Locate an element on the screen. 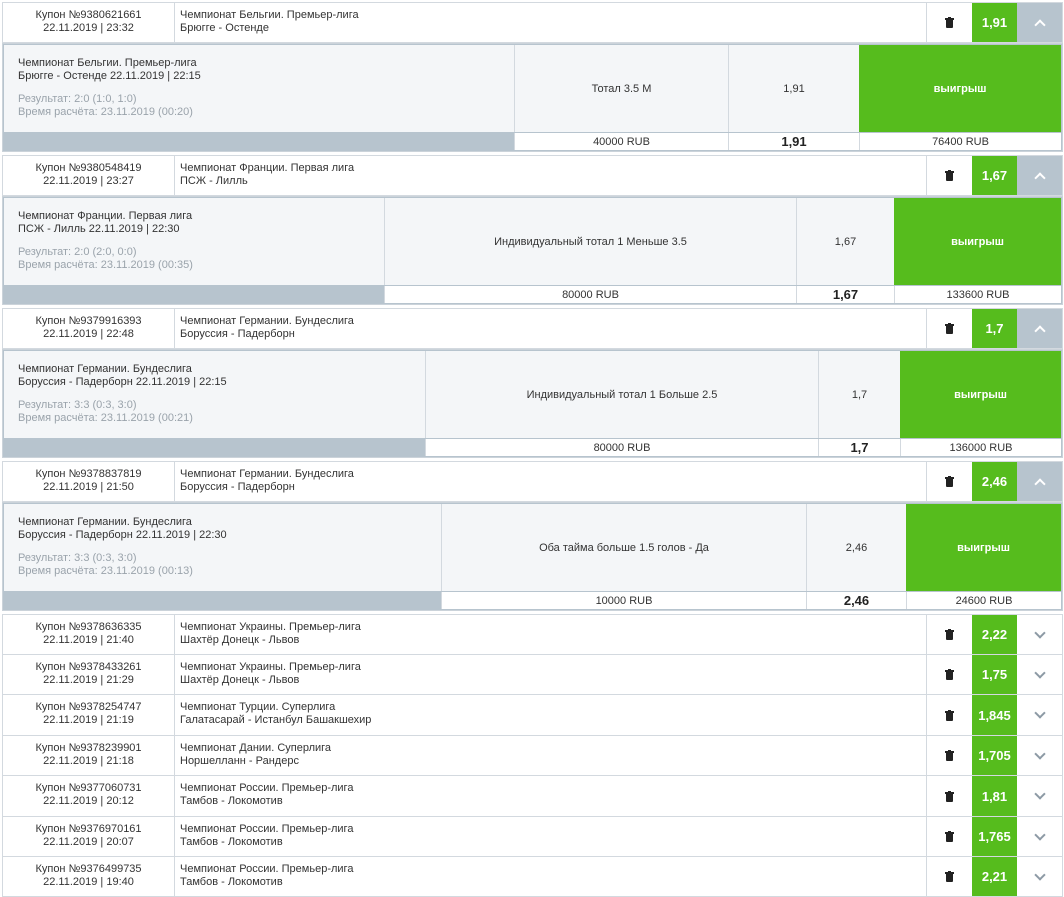  total-coefficient: 2,46 is located at coordinates (856, 600).